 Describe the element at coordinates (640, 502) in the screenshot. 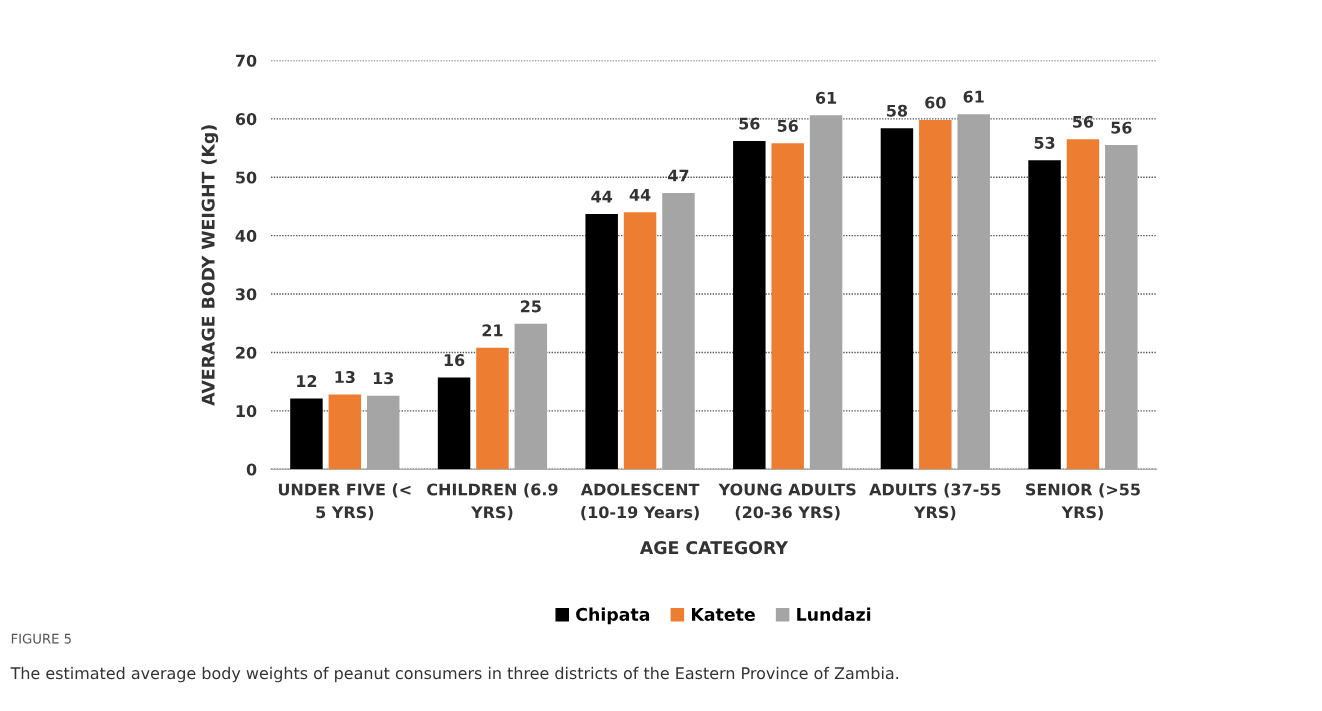

I see `x-tick-label: ADOLESCENT (10-19 Years)` at that location.